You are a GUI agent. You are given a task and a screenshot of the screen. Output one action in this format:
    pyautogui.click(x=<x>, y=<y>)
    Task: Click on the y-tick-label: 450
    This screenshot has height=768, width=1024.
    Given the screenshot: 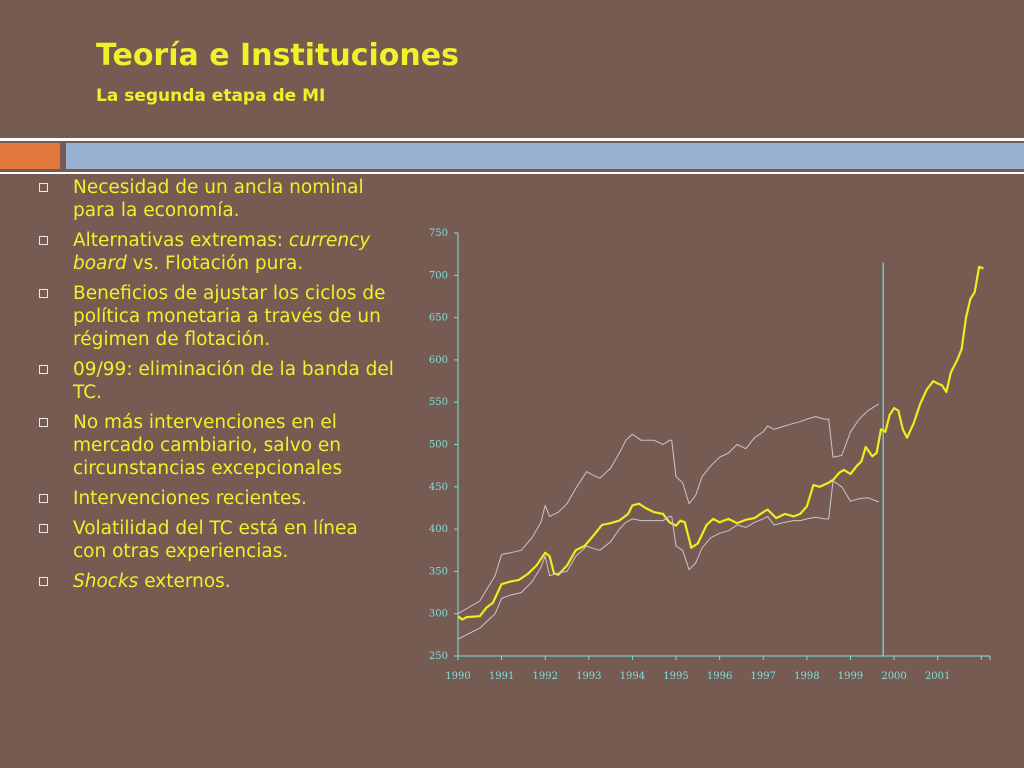 What is the action you would take?
    pyautogui.click(x=438, y=487)
    